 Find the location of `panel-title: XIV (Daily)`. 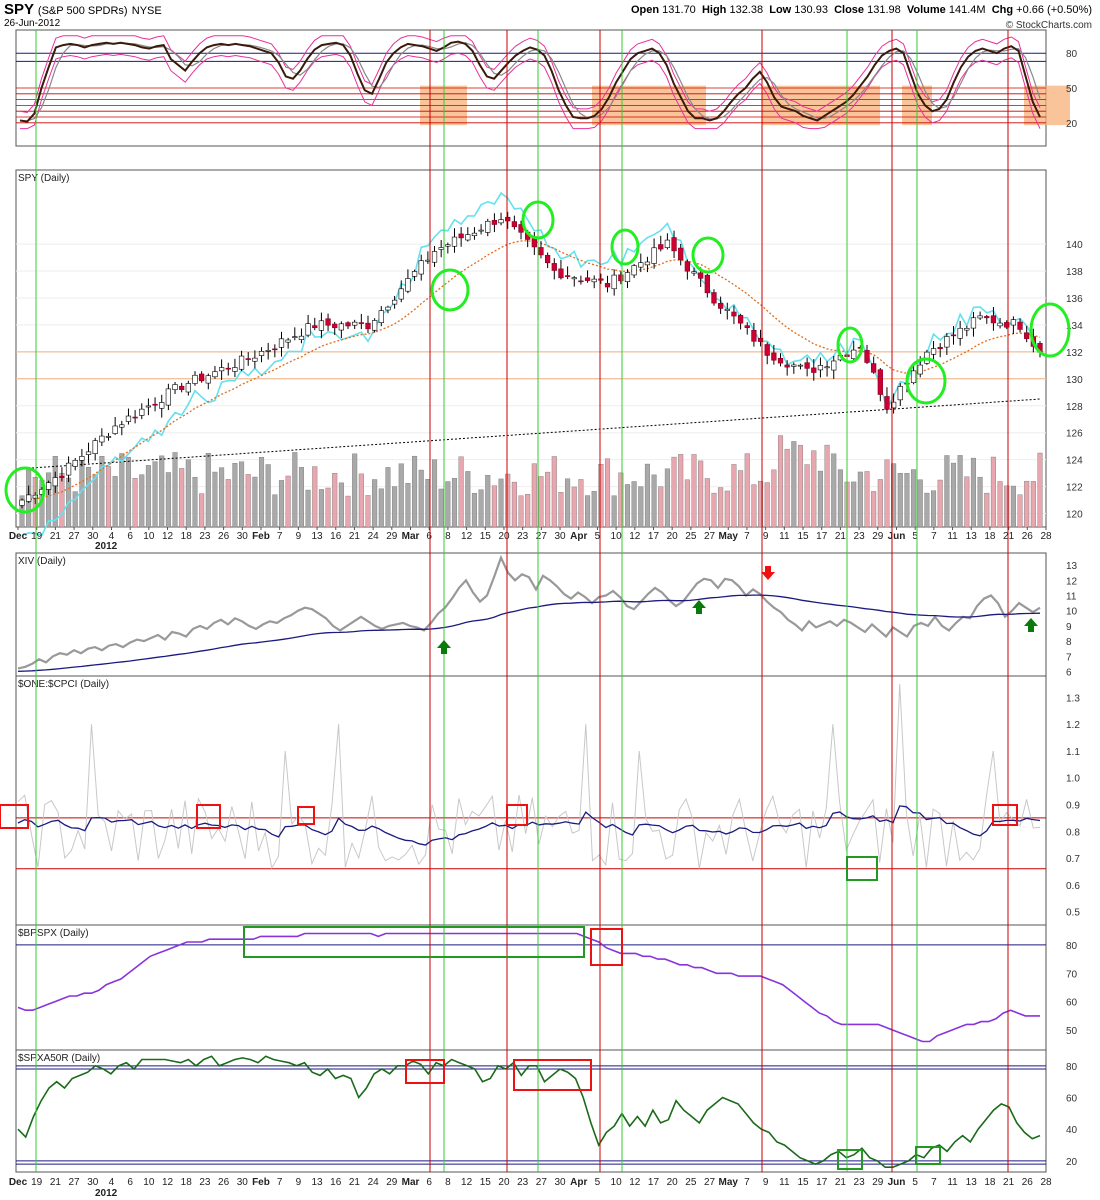

panel-title: XIV (Daily) is located at coordinates (42, 561).